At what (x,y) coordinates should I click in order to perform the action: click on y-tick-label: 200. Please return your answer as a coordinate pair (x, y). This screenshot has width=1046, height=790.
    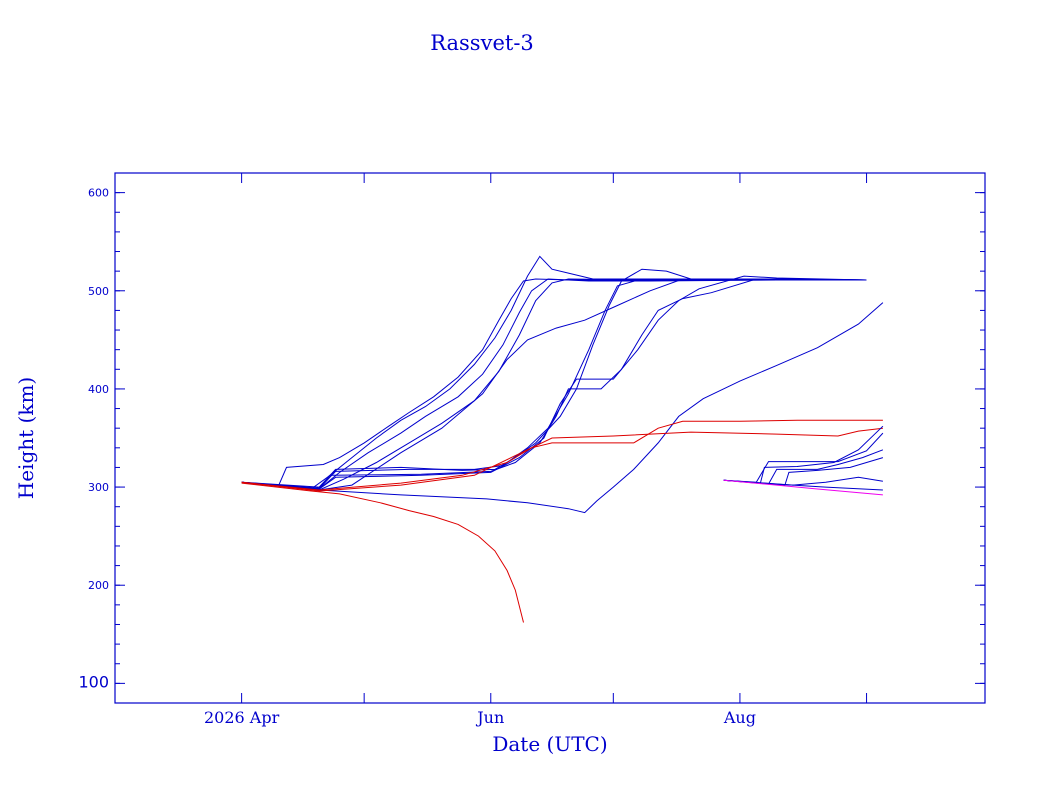
    Looking at the image, I should click on (98, 585).